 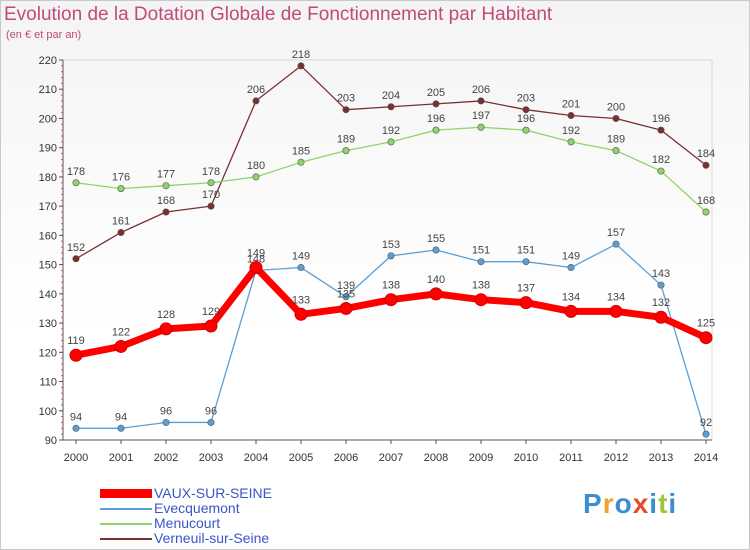 I want to click on data-label: 94, so click(x=76, y=417).